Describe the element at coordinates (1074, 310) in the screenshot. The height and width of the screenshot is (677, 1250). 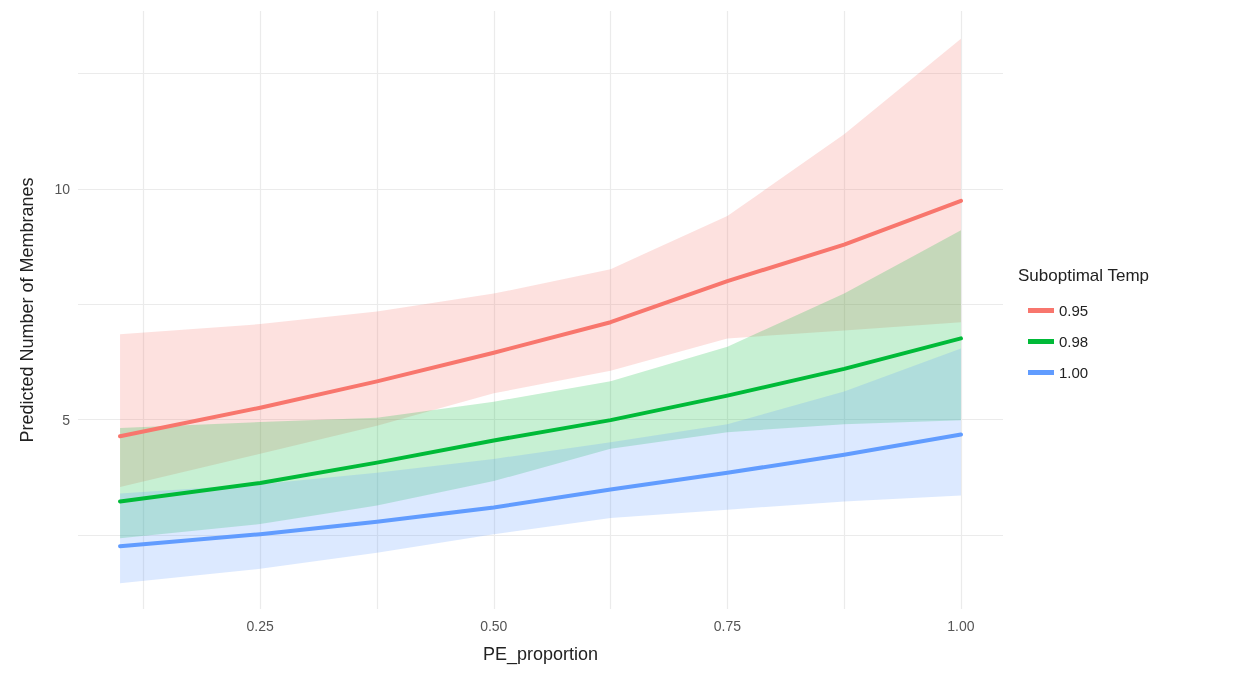
I see `legend-label: 0.95` at that location.